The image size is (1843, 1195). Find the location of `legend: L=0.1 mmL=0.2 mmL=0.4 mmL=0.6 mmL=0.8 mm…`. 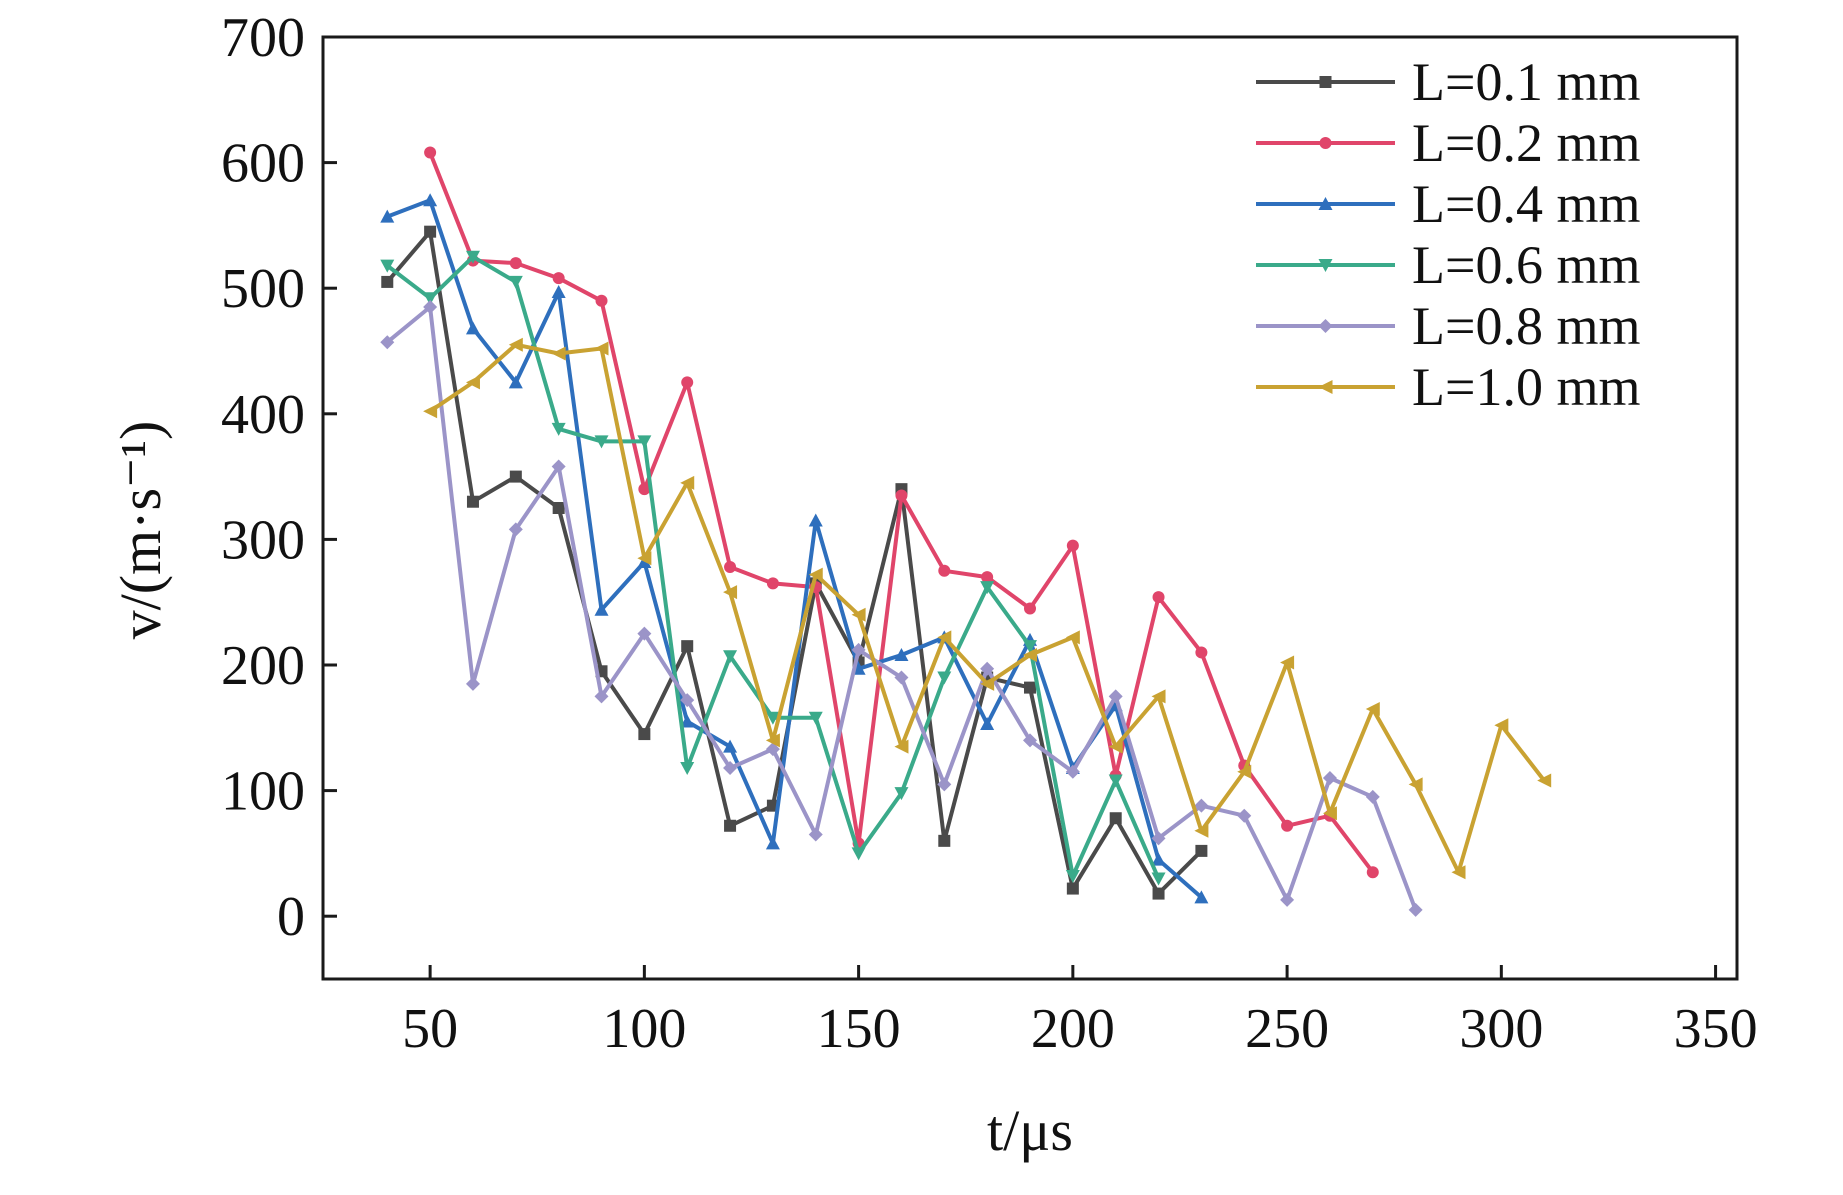

legend: L=0.1 mmL=0.2 mmL=0.4 mmL=0.6 mmL=0.8 mm… is located at coordinates (1448, 234).